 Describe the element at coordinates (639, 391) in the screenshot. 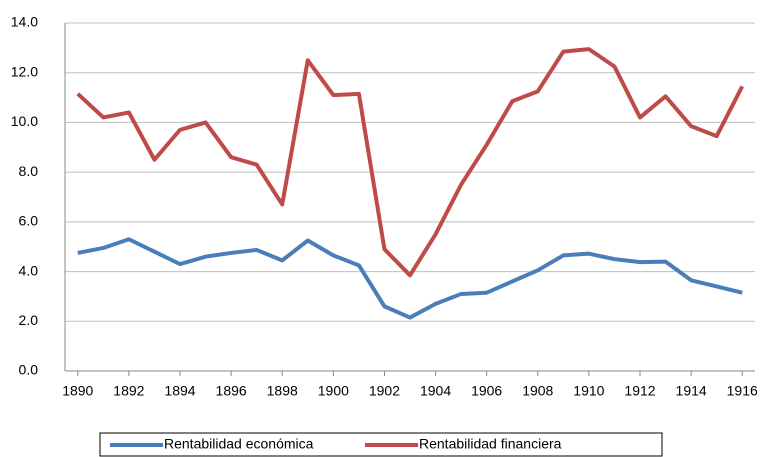

I see `x-tick-label: 1912` at that location.